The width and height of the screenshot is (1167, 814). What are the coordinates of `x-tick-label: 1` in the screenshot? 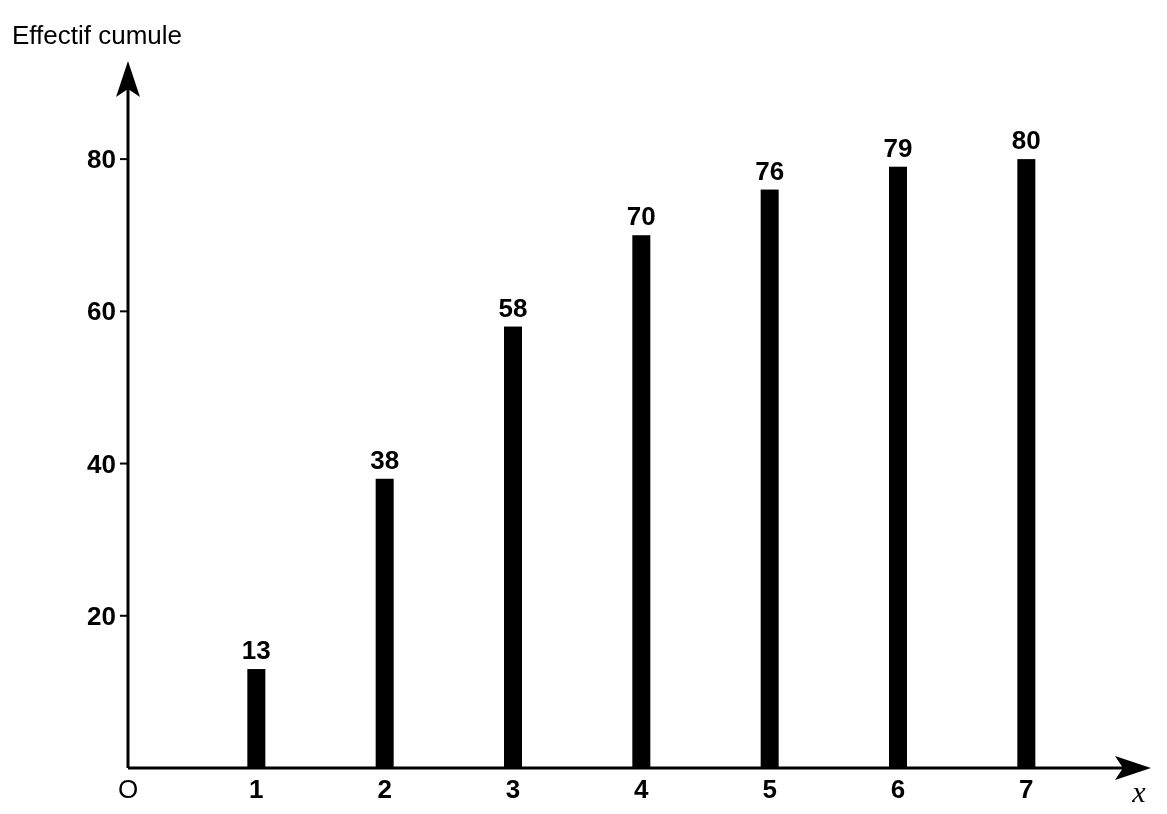 It's located at (256, 789).